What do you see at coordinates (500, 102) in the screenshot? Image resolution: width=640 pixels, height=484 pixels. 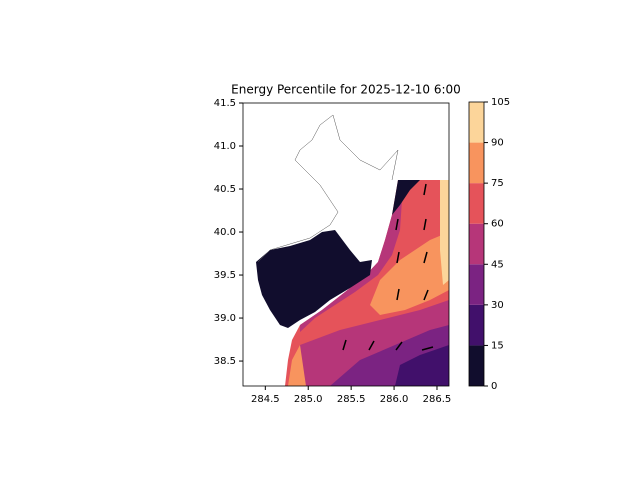 I see `colorbar-tick-label: 105` at bounding box center [500, 102].